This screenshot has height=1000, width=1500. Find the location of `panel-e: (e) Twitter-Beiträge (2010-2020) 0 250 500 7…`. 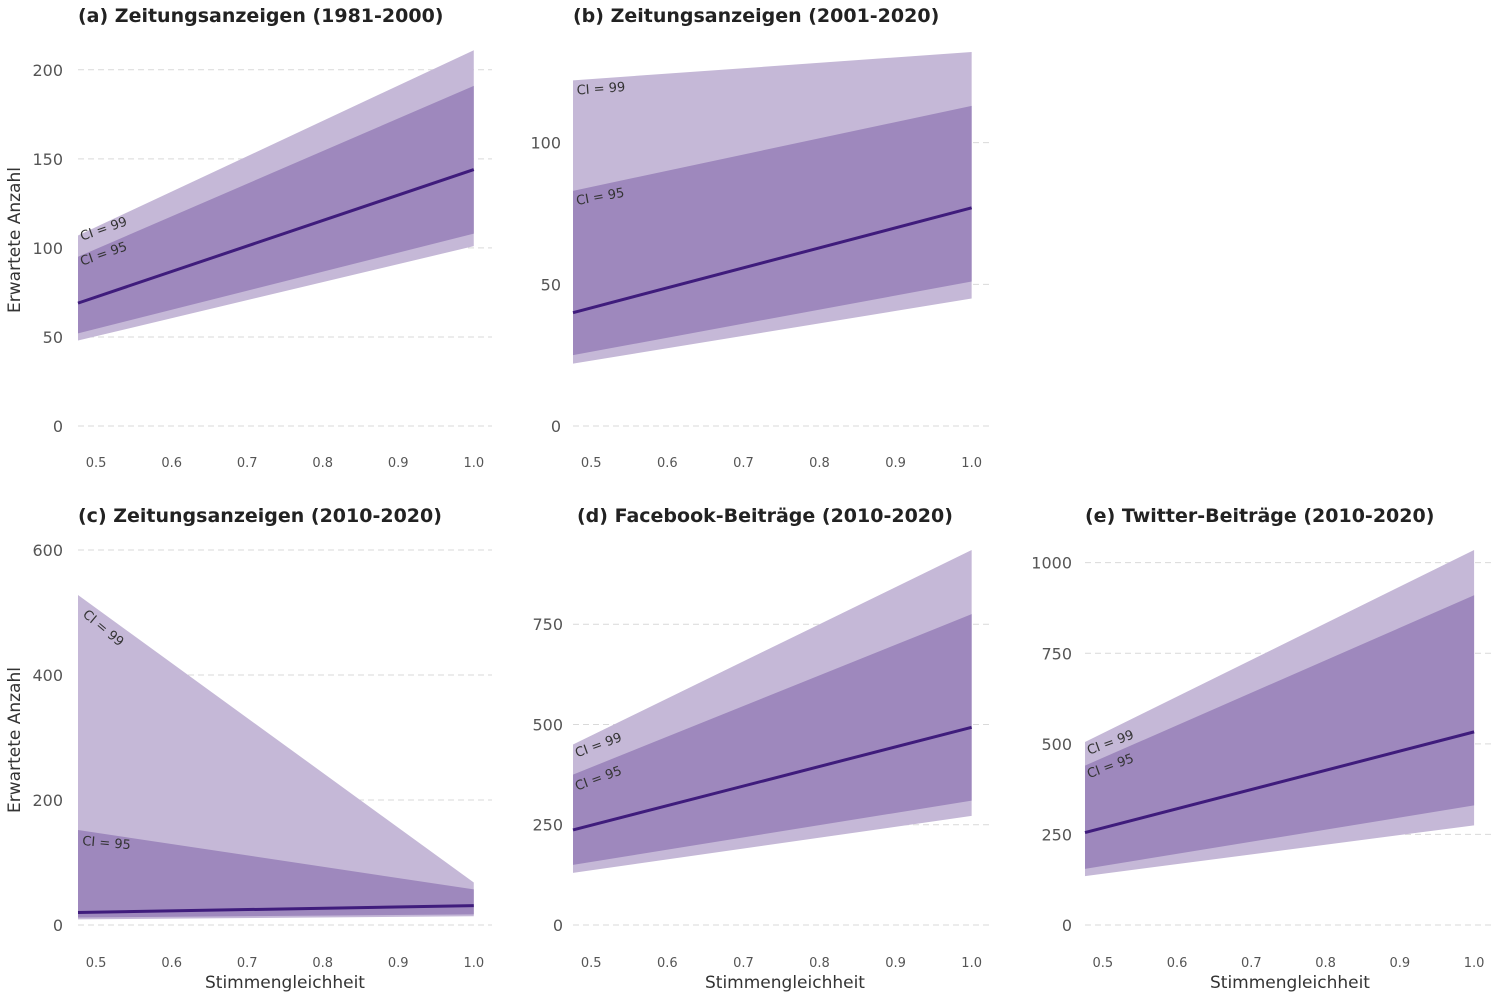

panel-e: (e) Twitter-Beiträge (2010-2020) 0 250 500 7… is located at coordinates (1261, 738).